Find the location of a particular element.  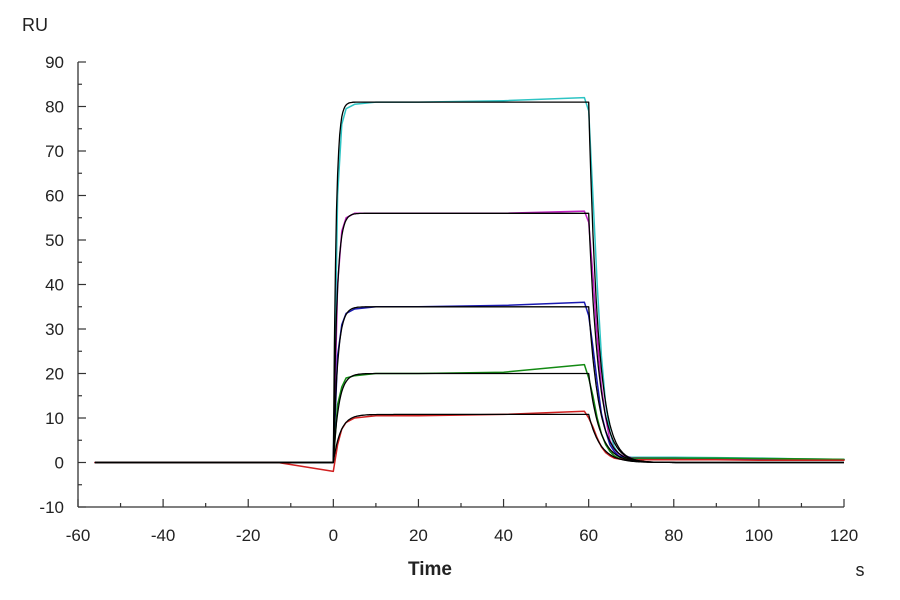

y-tick-label: 20 is located at coordinates (54, 374).